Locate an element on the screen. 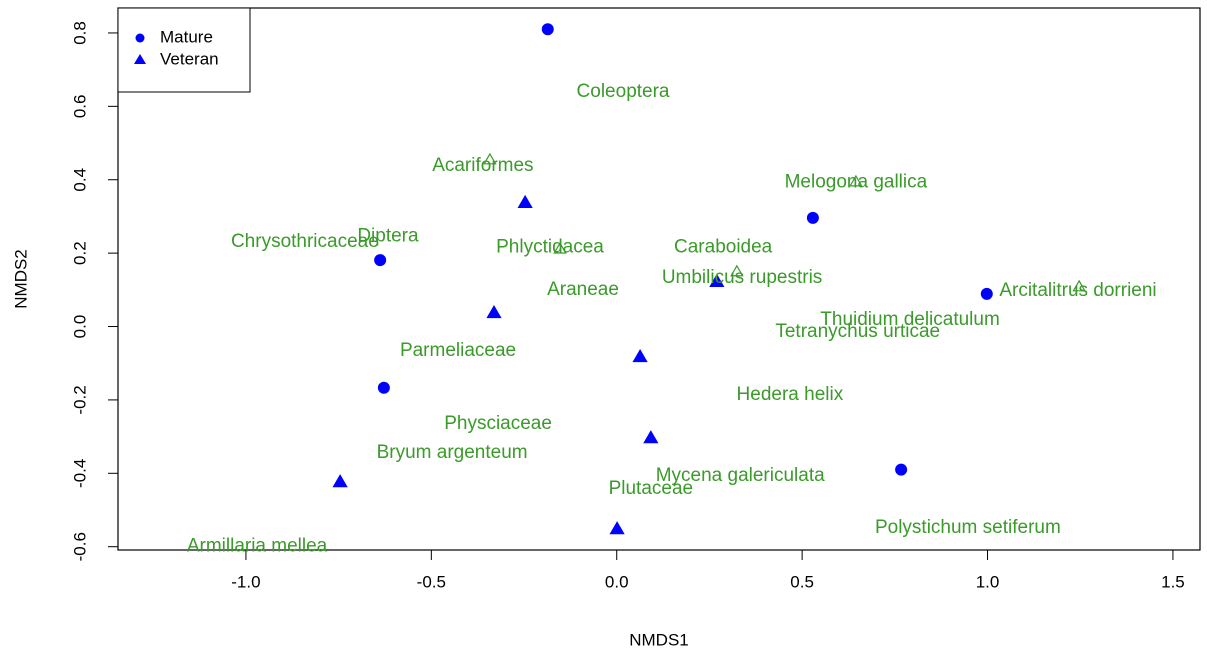 The height and width of the screenshot is (663, 1207). species-label: Diptera is located at coordinates (388, 235).